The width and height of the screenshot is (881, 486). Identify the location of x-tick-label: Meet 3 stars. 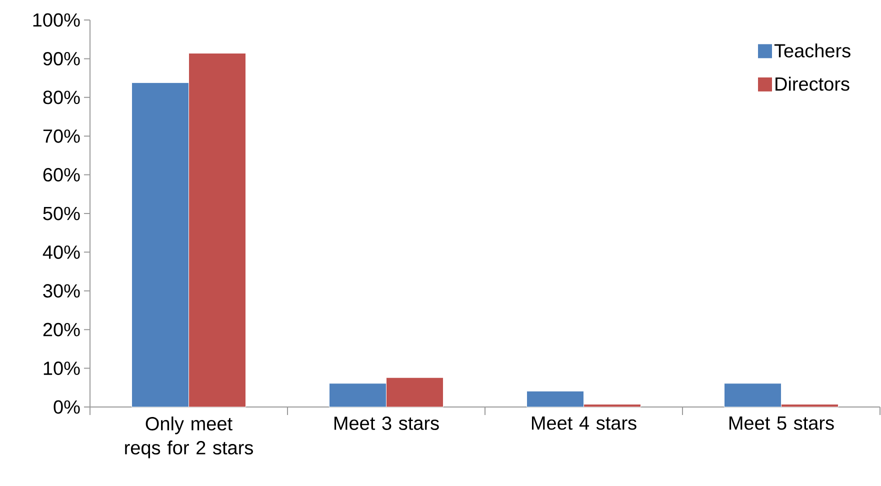
(386, 423).